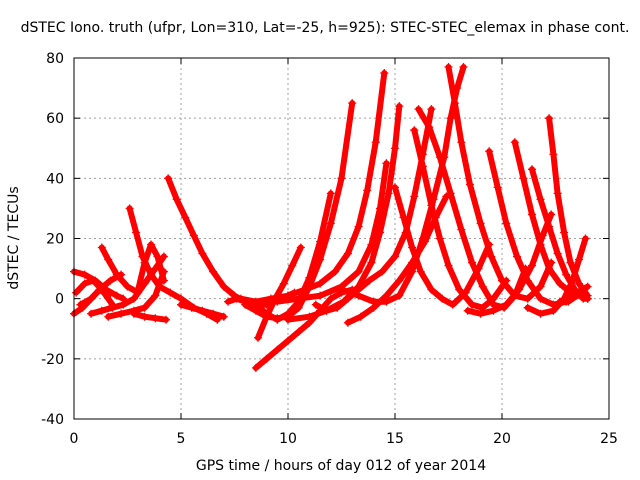 This screenshot has width=640, height=480. I want to click on series-arc-d, so click(94, 297).